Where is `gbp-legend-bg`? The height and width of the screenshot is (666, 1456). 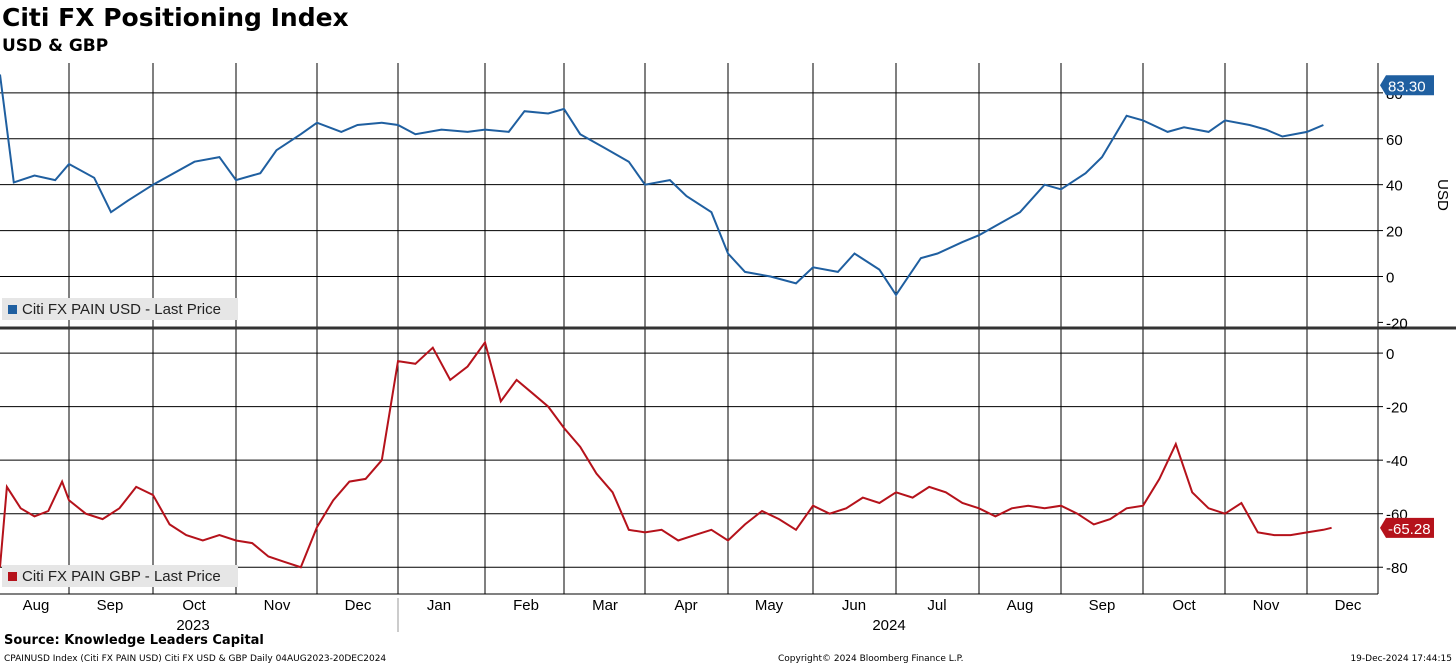 gbp-legend-bg is located at coordinates (120, 576).